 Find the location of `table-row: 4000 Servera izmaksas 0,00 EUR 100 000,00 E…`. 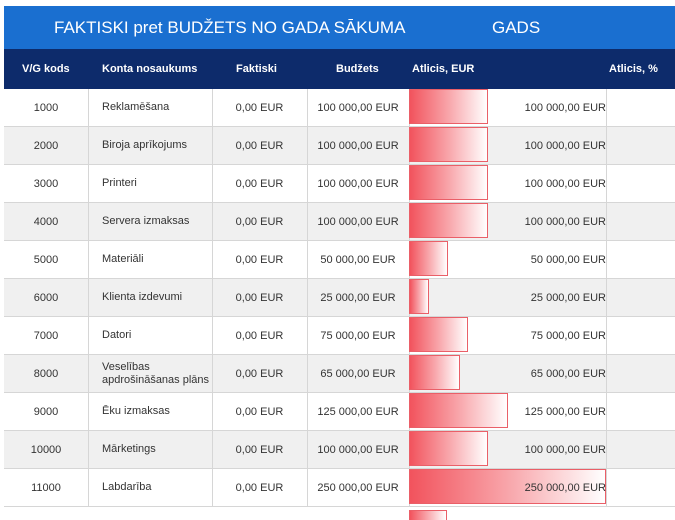

table-row: 4000 Servera izmaksas 0,00 EUR 100 000,00 E… is located at coordinates (339, 222).